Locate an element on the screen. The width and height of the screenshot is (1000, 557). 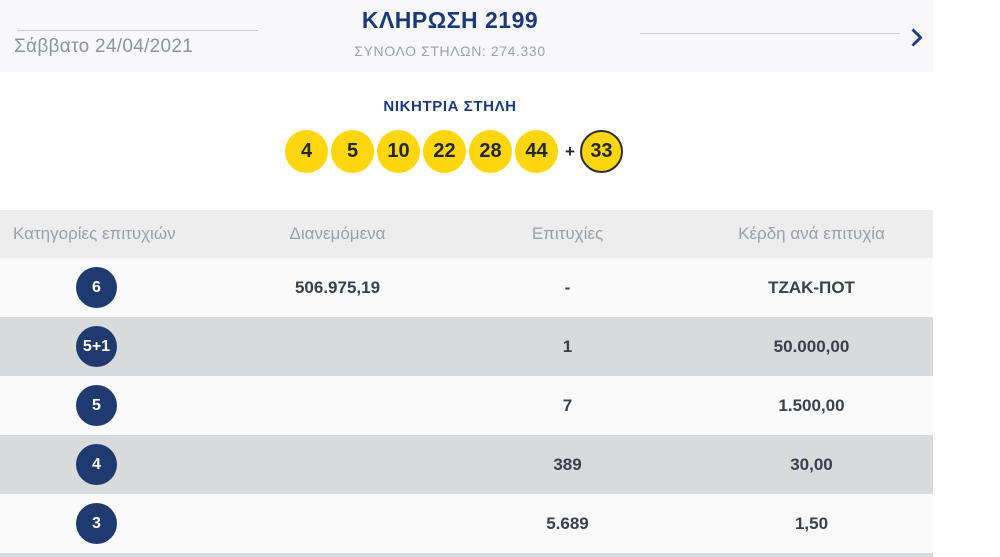
category-badge: 5 is located at coordinates (96, 405).